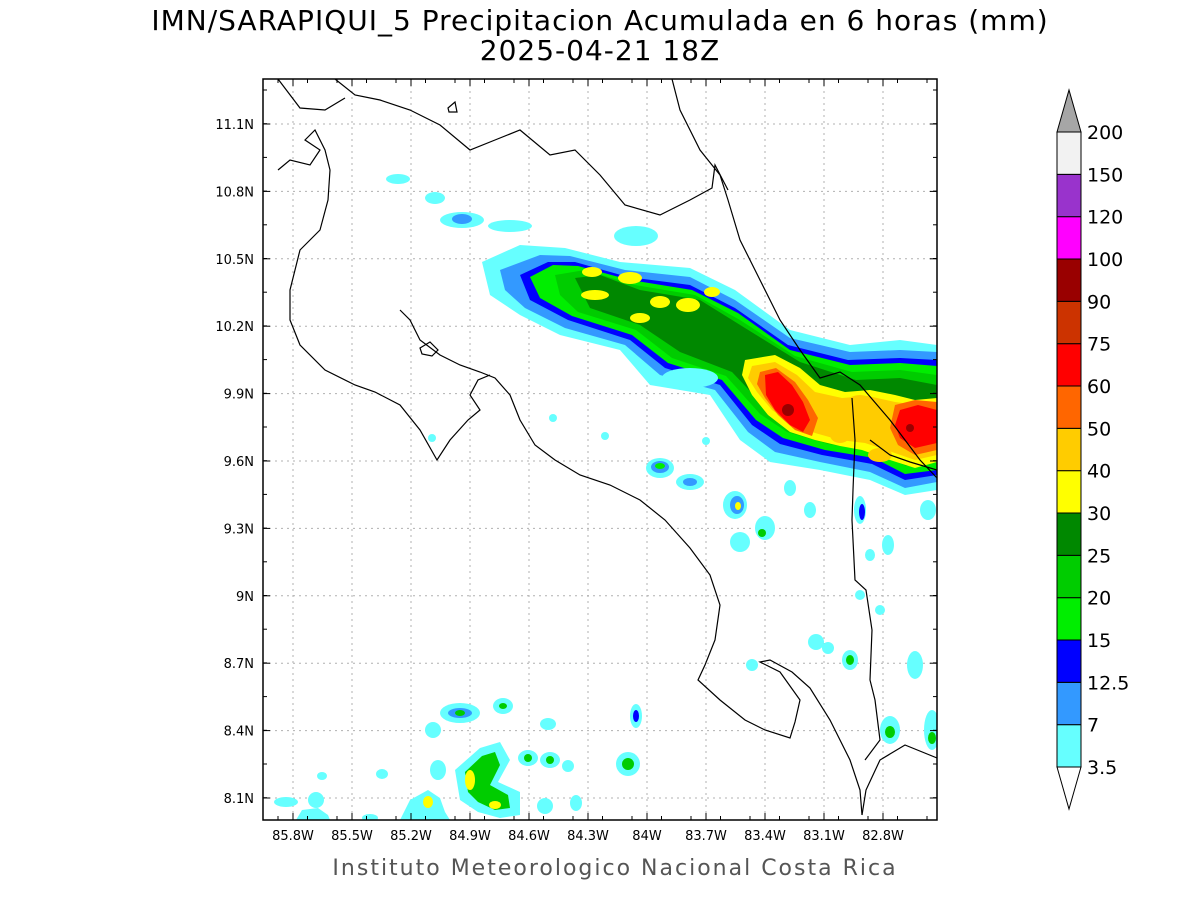 This screenshot has height=900, width=1200. What do you see at coordinates (706, 836) in the screenshot?
I see `lon-tick-label: 83.7W` at bounding box center [706, 836].